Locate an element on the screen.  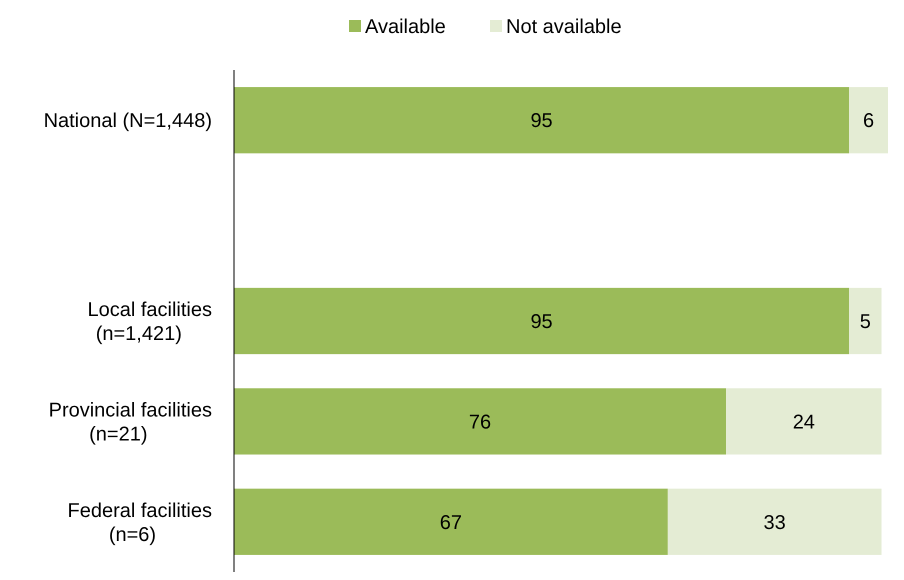
legend-label: Not available is located at coordinates (564, 27).